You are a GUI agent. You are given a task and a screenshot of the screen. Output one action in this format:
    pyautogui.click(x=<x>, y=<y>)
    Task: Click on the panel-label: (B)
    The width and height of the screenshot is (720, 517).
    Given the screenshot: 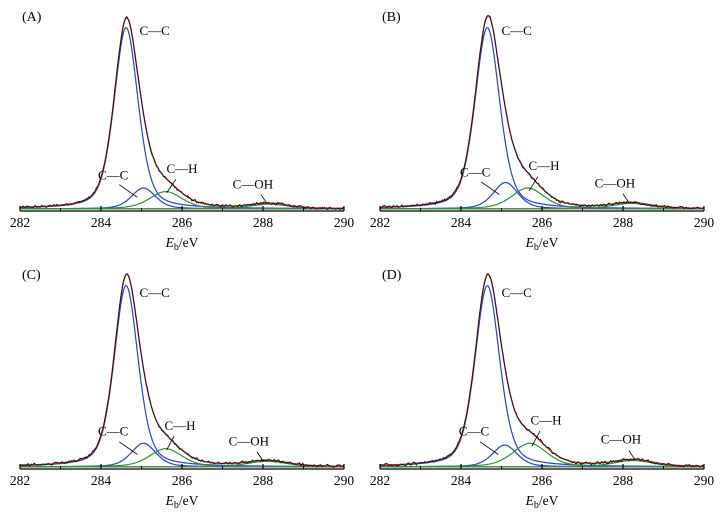 What is the action you would take?
    pyautogui.click(x=391, y=17)
    